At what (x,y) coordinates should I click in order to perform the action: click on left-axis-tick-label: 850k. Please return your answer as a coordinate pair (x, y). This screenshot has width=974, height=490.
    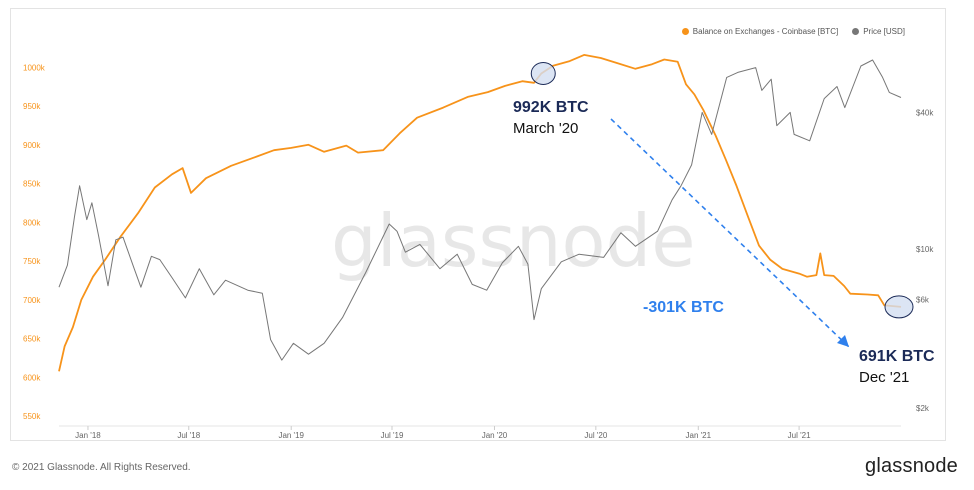
    Looking at the image, I should click on (32, 184).